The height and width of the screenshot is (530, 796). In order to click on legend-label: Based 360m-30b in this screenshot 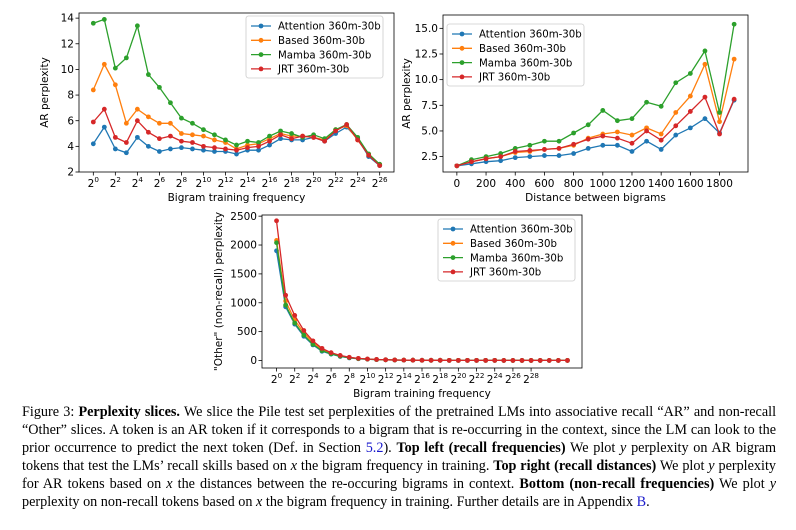, I will do `click(321, 41)`.